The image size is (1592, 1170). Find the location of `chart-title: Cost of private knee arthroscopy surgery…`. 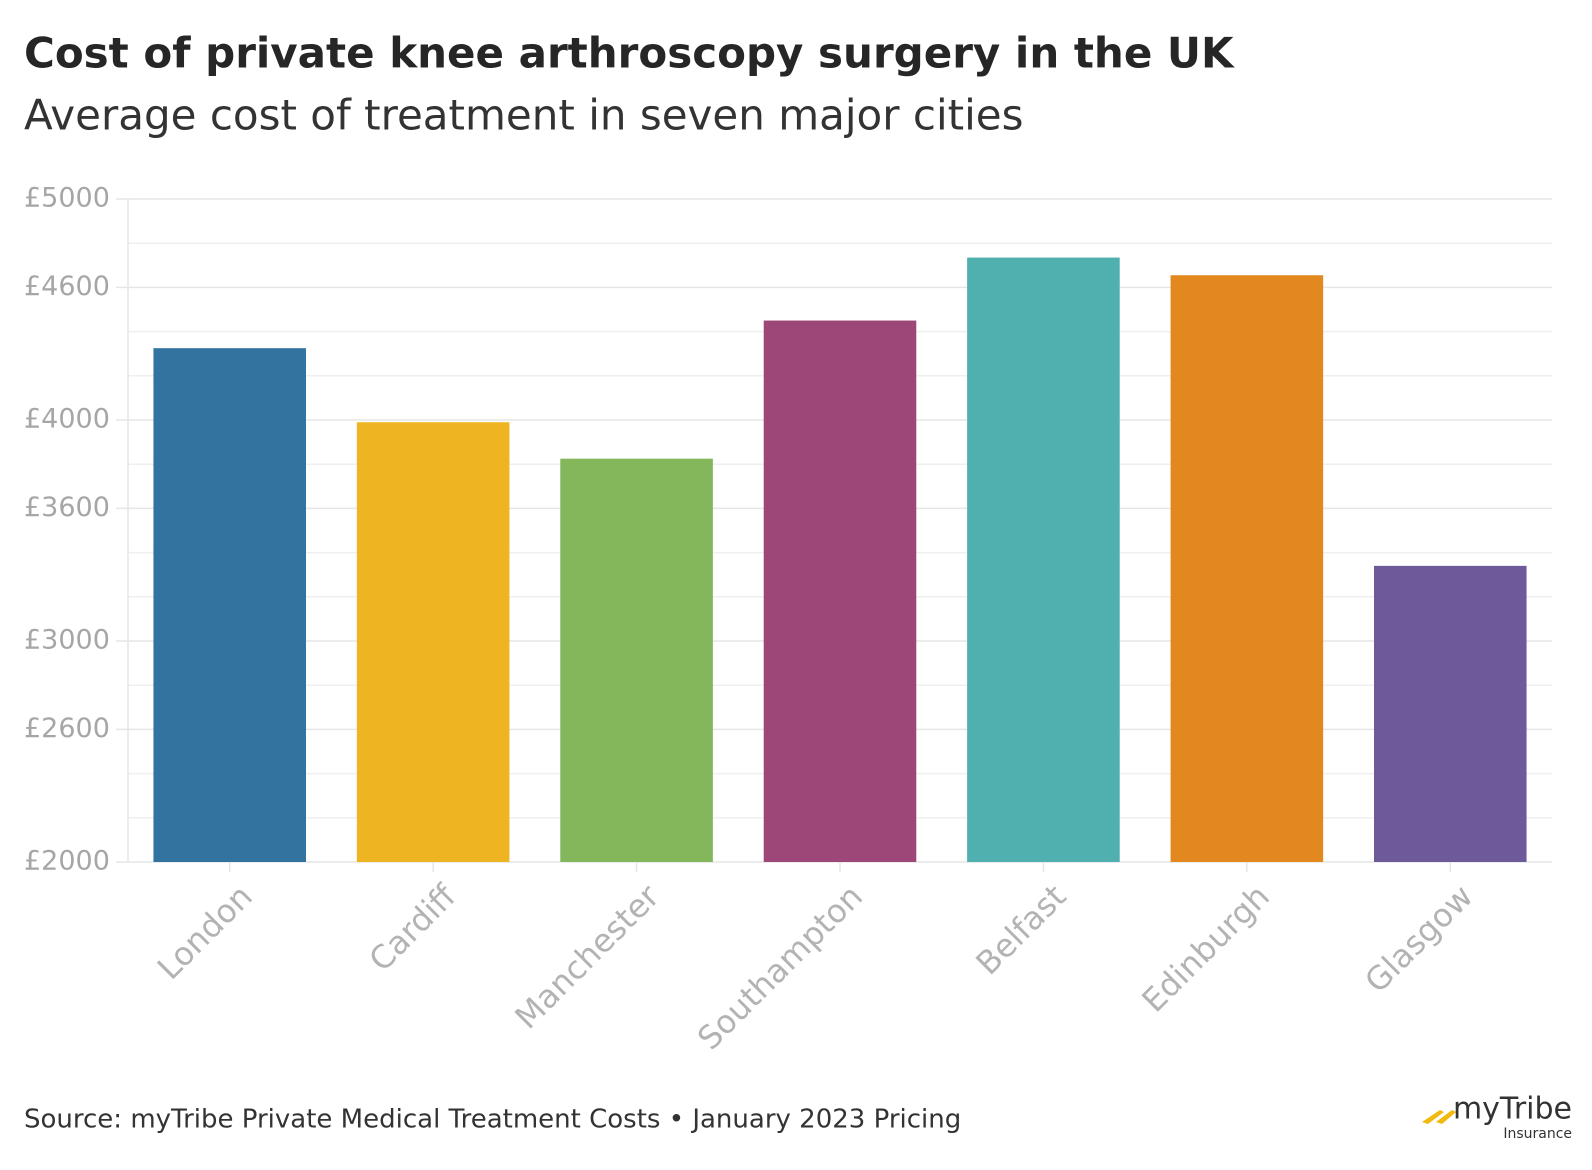

chart-title: Cost of private knee arthroscopy surgery… is located at coordinates (629, 53).